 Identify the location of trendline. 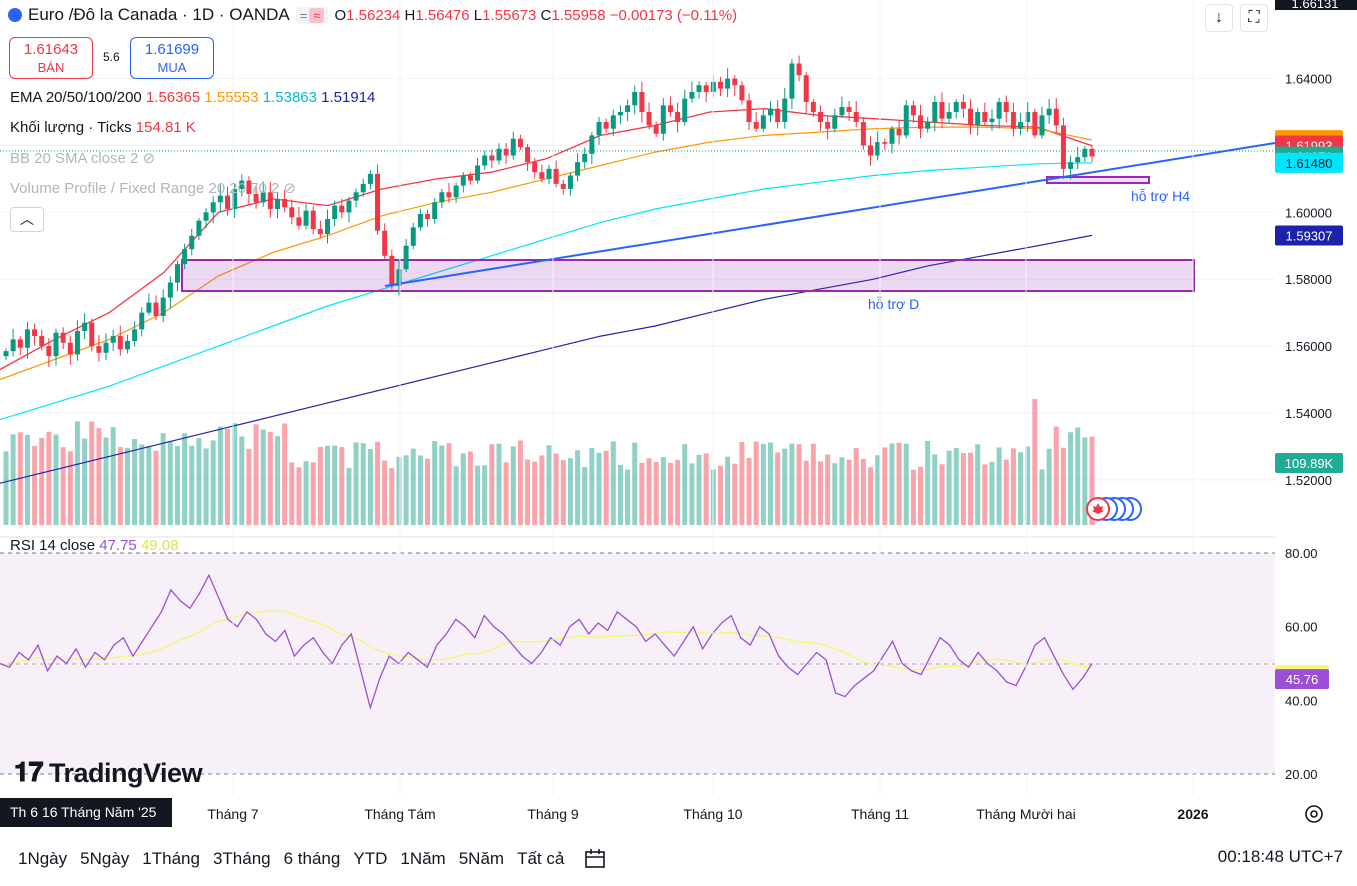
(830, 214).